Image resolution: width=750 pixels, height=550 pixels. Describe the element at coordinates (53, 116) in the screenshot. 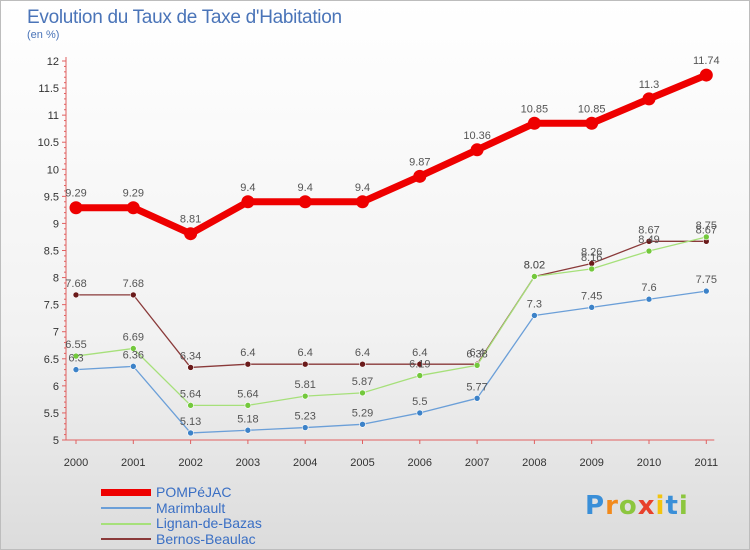

I see `y-tick-label: 11` at that location.